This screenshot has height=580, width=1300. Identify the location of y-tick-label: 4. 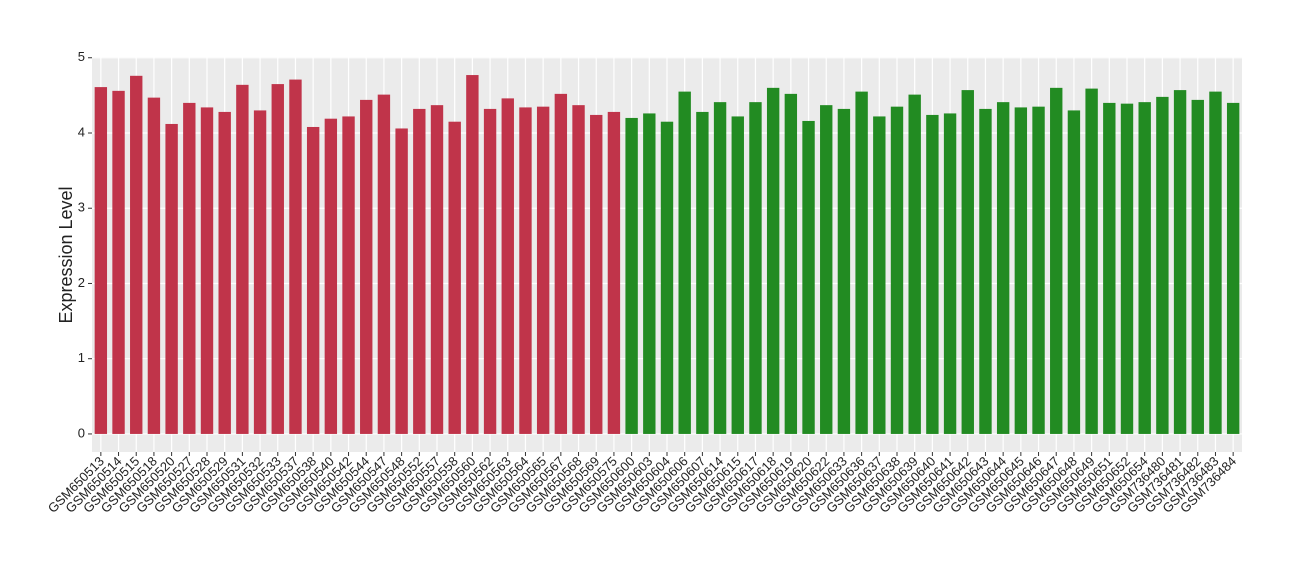
(81, 131).